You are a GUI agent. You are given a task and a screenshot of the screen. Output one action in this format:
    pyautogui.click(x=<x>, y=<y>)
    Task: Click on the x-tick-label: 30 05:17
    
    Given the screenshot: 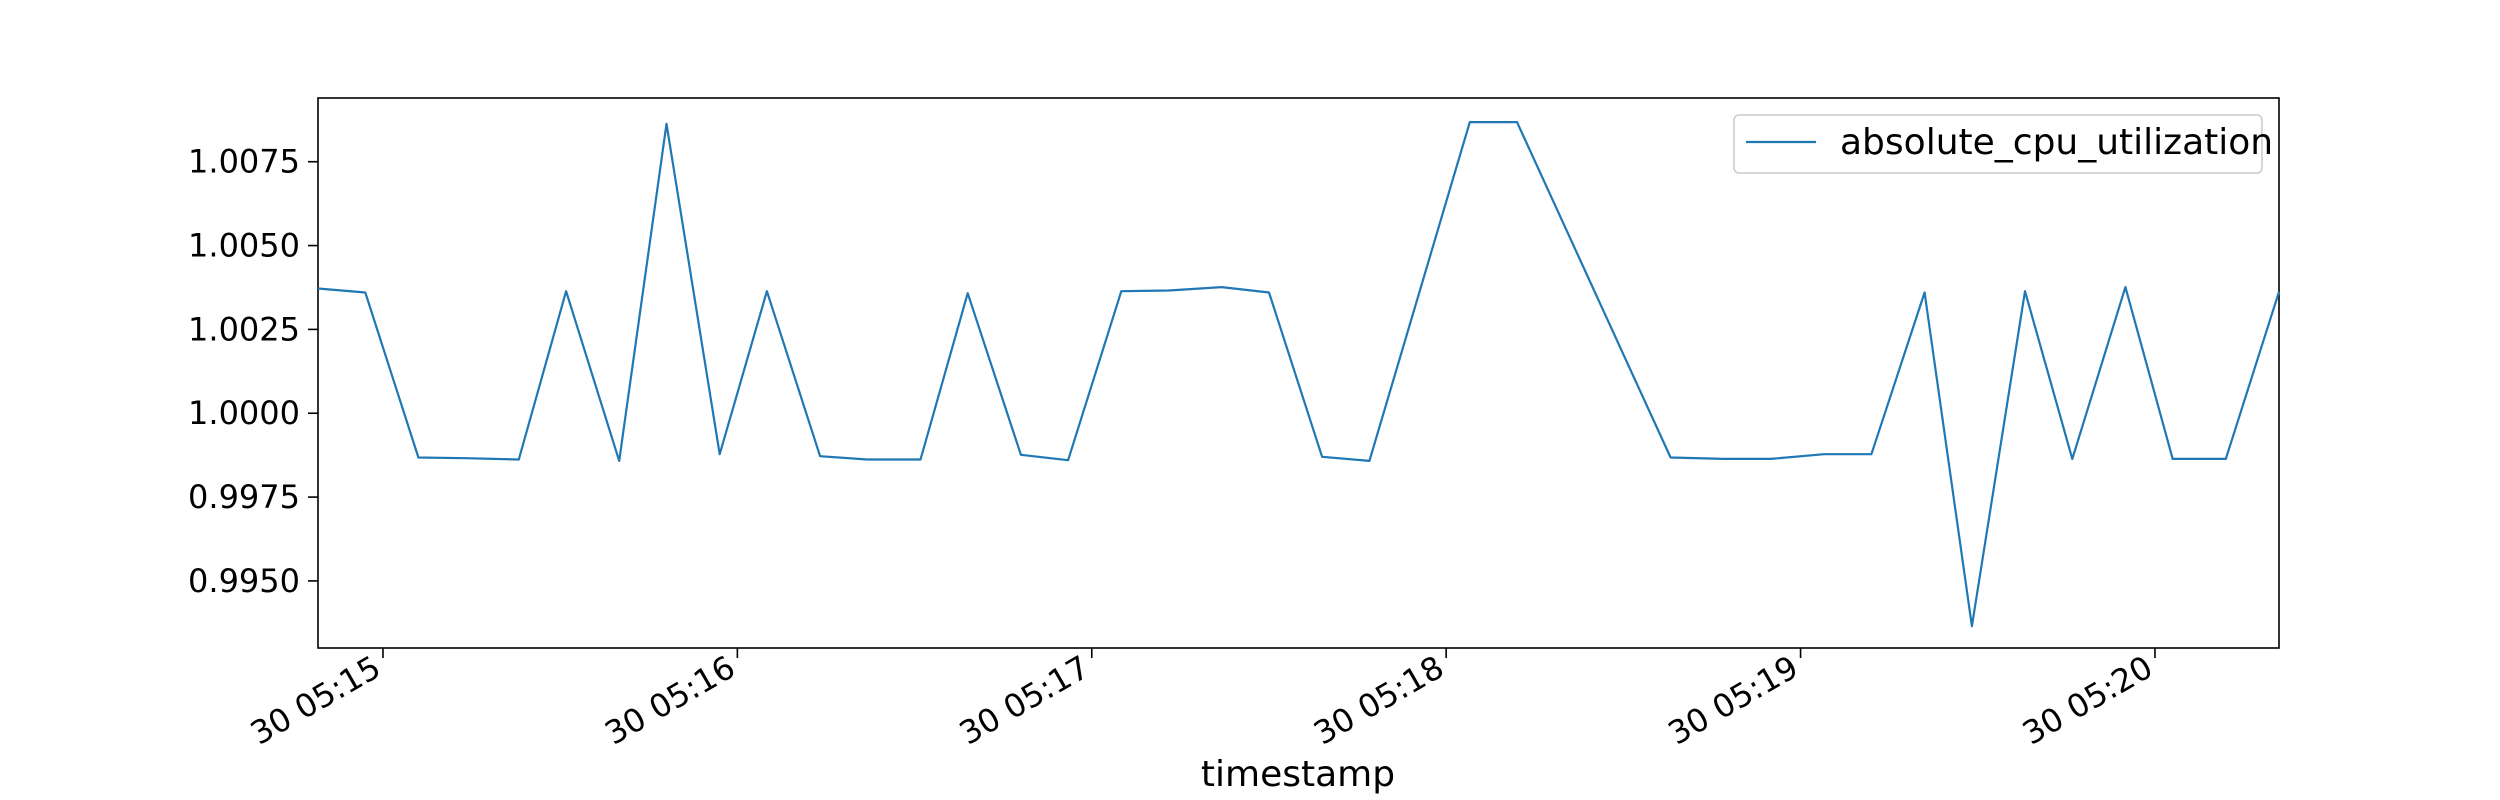 What is the action you would take?
    pyautogui.click(x=1024, y=700)
    